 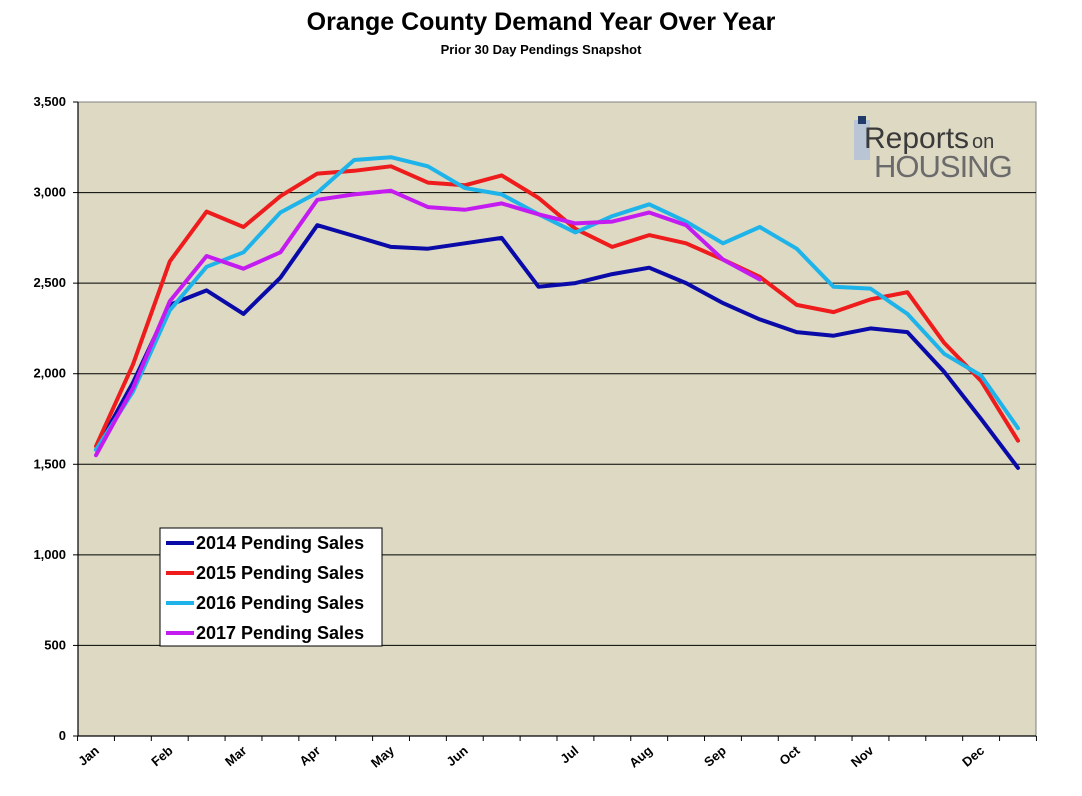 What do you see at coordinates (49, 373) in the screenshot?
I see `y-tick-label: 2,000` at bounding box center [49, 373].